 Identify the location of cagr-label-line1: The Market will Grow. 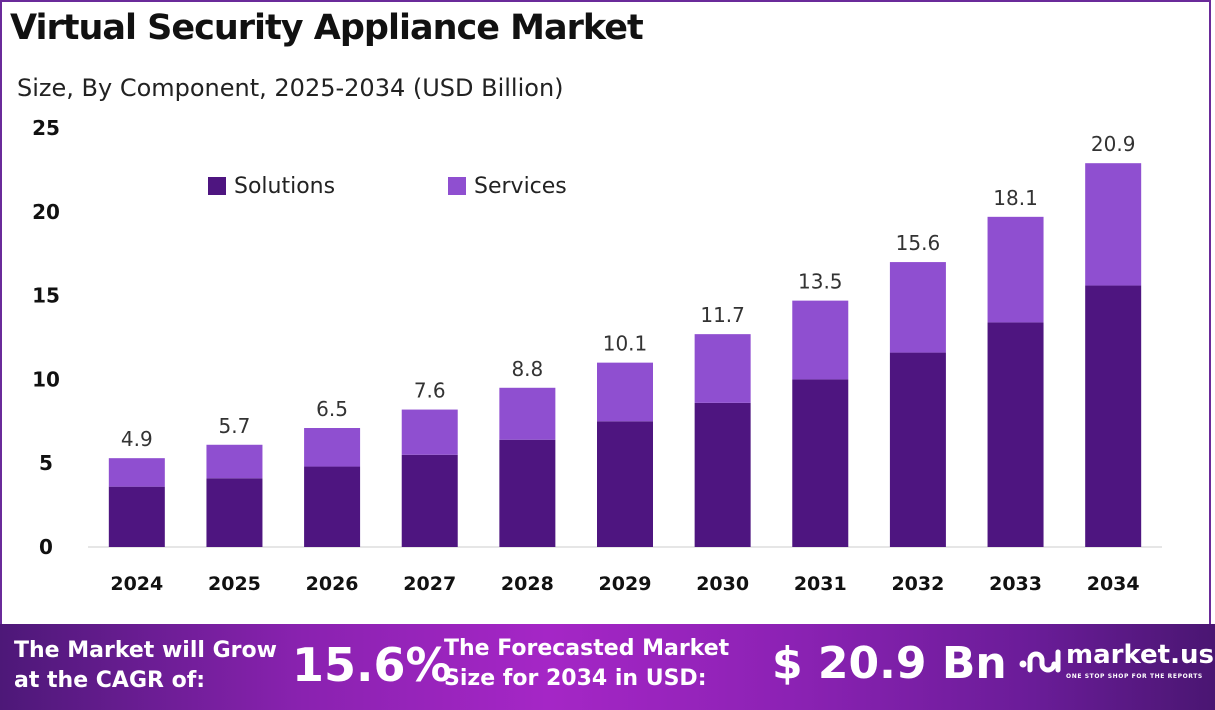
(145, 650).